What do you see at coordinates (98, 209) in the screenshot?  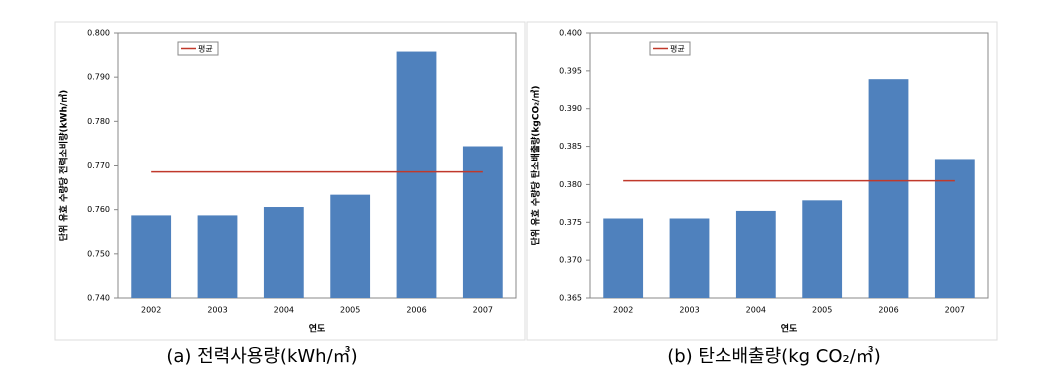 I see `y-tick-label: 0.760` at bounding box center [98, 209].